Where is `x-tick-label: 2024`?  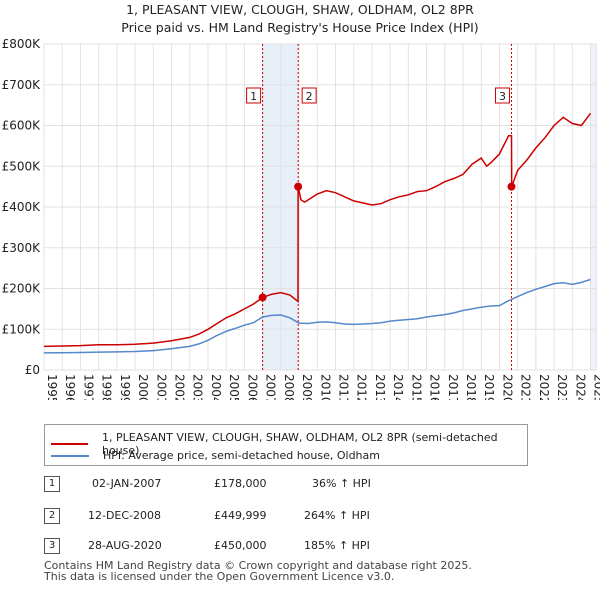
x-tick-label: 2024 is located at coordinates (580, 387).